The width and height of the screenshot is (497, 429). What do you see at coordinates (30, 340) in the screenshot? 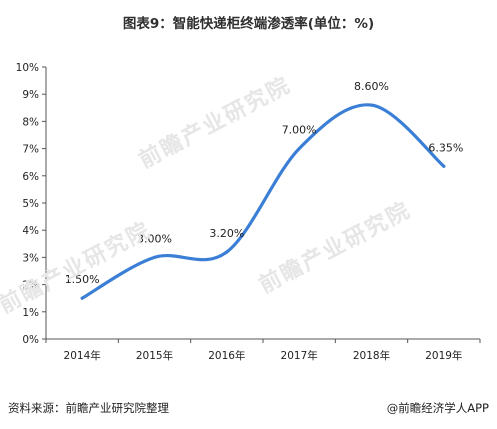
I see `y-tick-label: 0%` at bounding box center [30, 340].